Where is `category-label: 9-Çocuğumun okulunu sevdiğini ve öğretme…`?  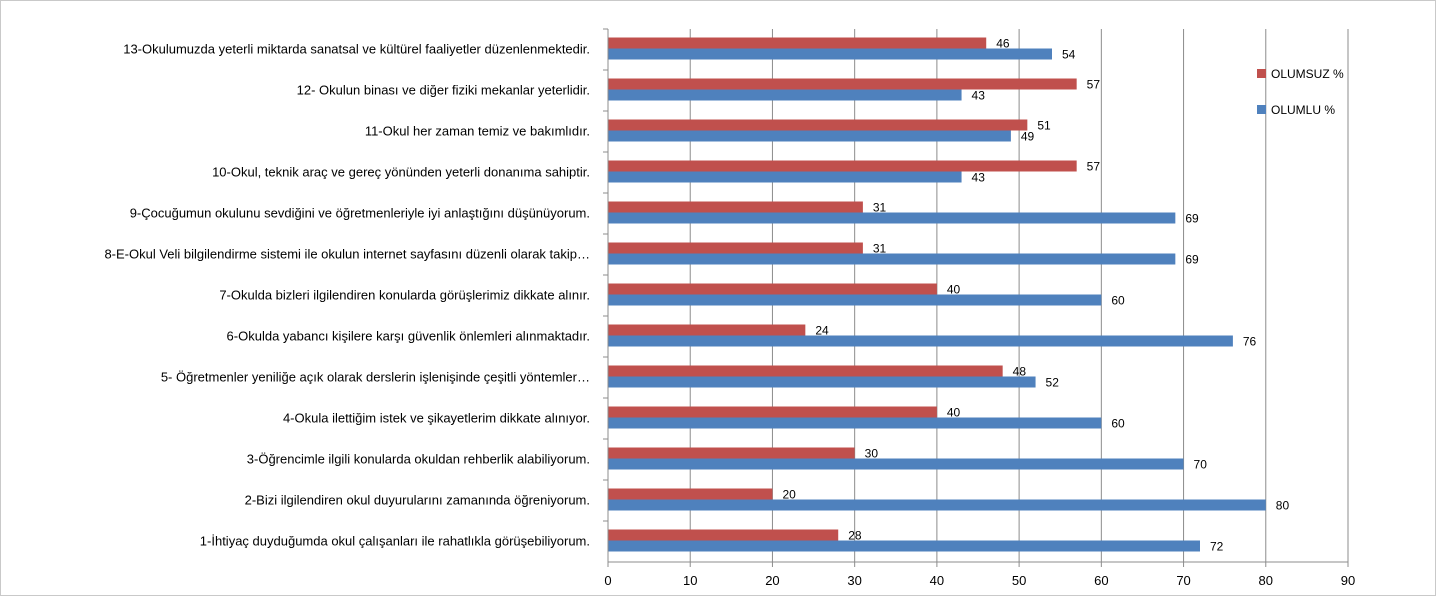
category-label: 9-Çocuğumun okulunu sevdiğini ve öğretme… is located at coordinates (360, 213).